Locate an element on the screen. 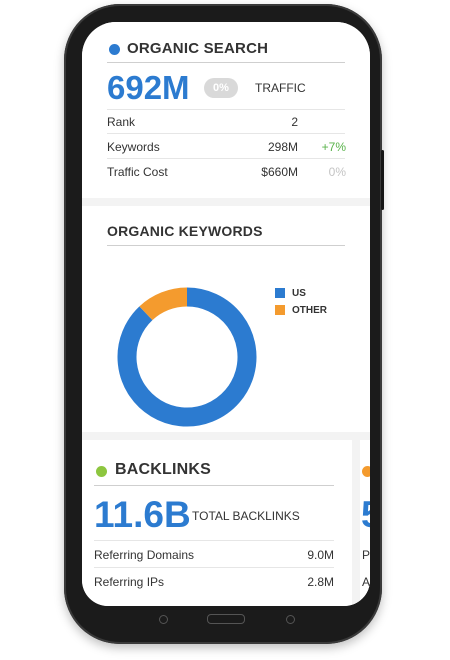  phone-side-button is located at coordinates (382, 180).